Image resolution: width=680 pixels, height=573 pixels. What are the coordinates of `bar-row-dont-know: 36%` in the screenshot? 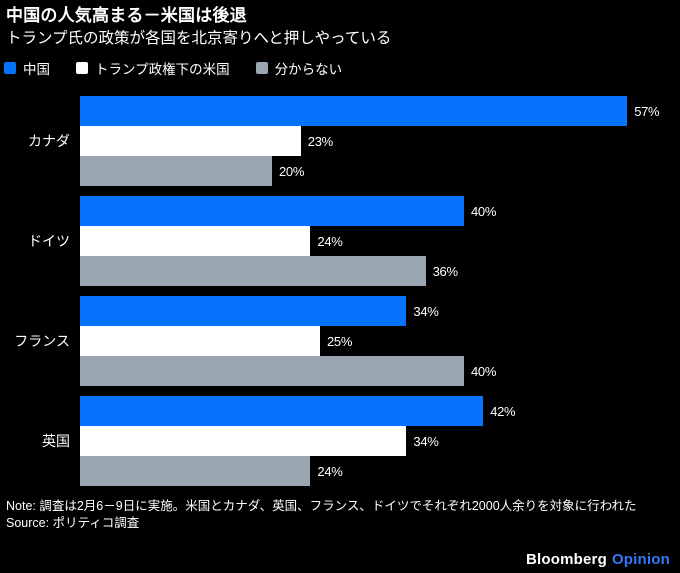 It's located at (380, 271).